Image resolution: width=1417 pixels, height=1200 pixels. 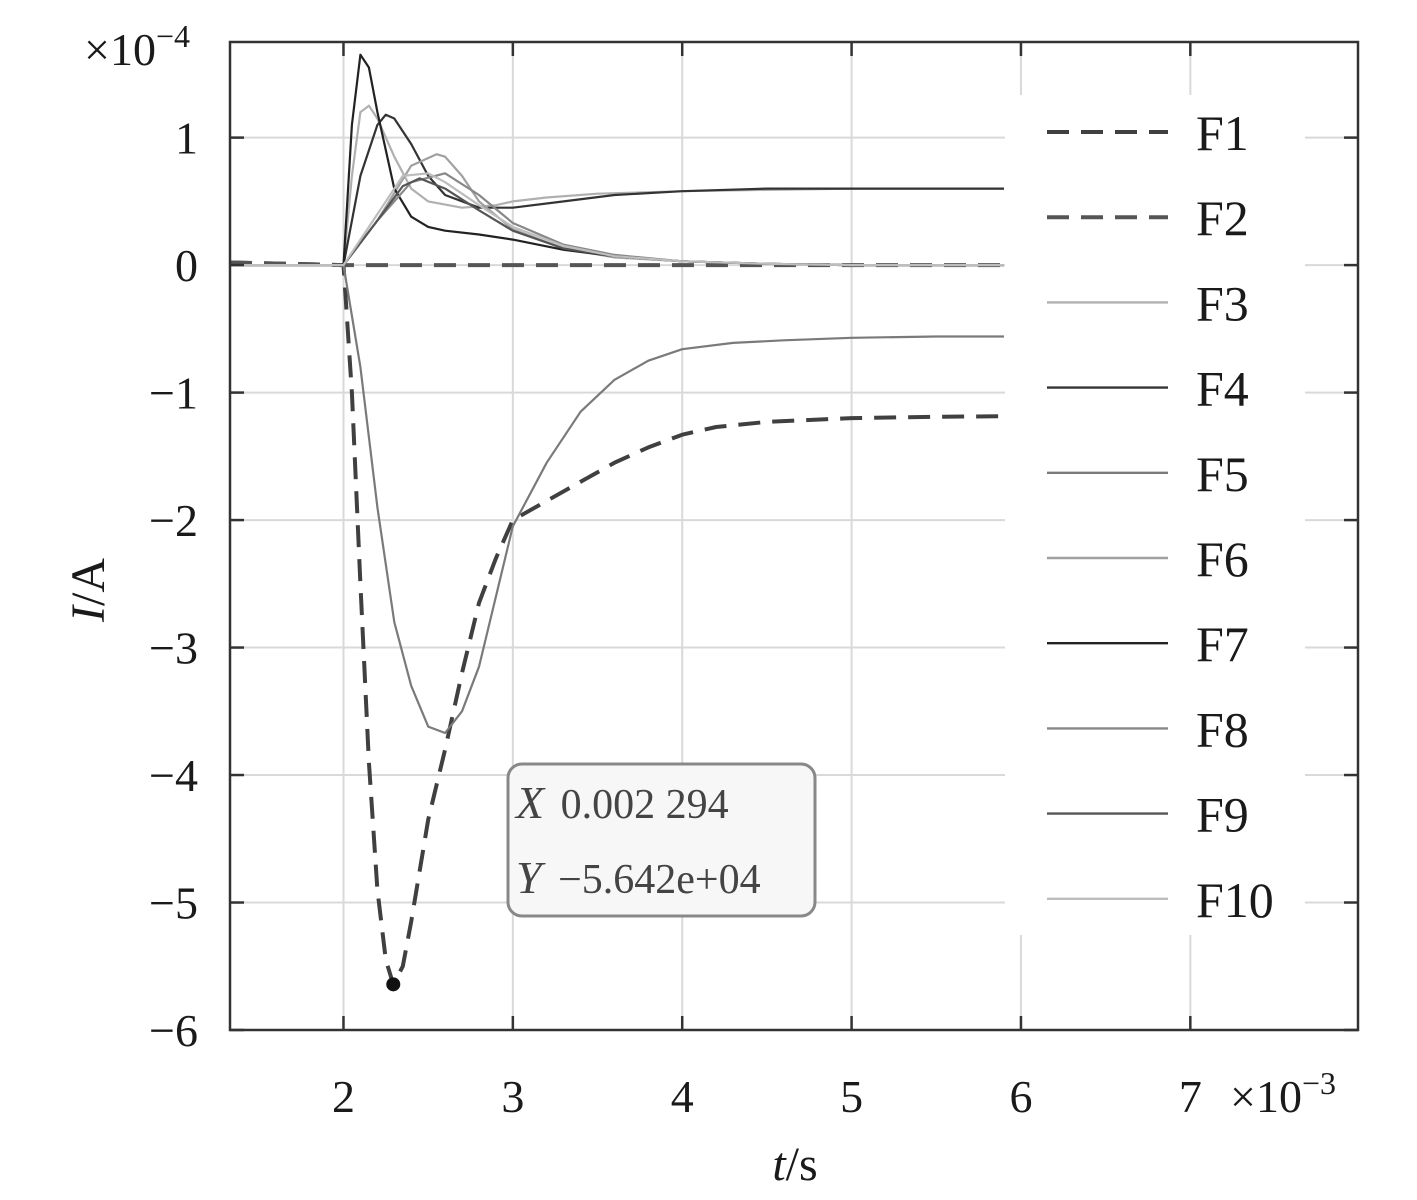 I want to click on x-tick-label: 5, so click(x=851, y=1096).